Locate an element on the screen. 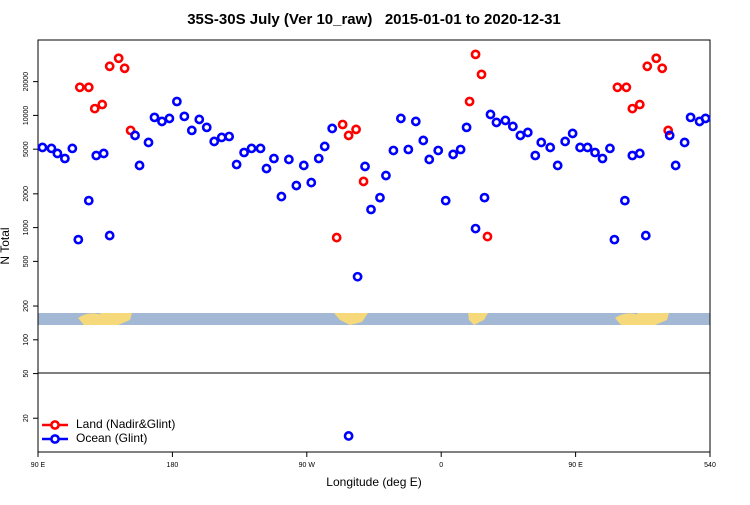 The height and width of the screenshot is (505, 750). legend-label: Ocean (Glint) is located at coordinates (111, 438).